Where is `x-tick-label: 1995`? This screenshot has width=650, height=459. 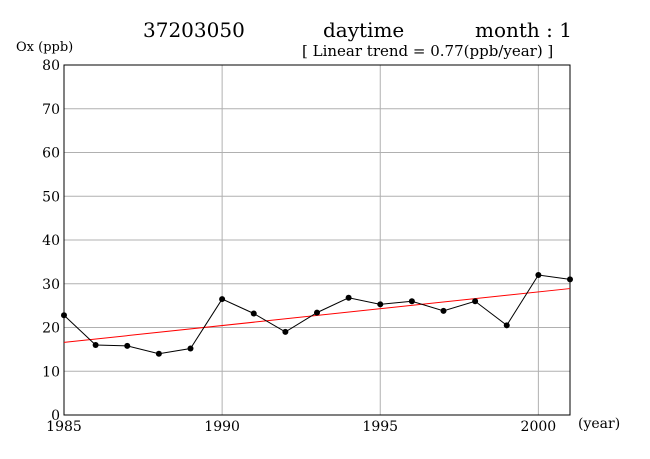 x-tick-label: 1995 is located at coordinates (380, 427).